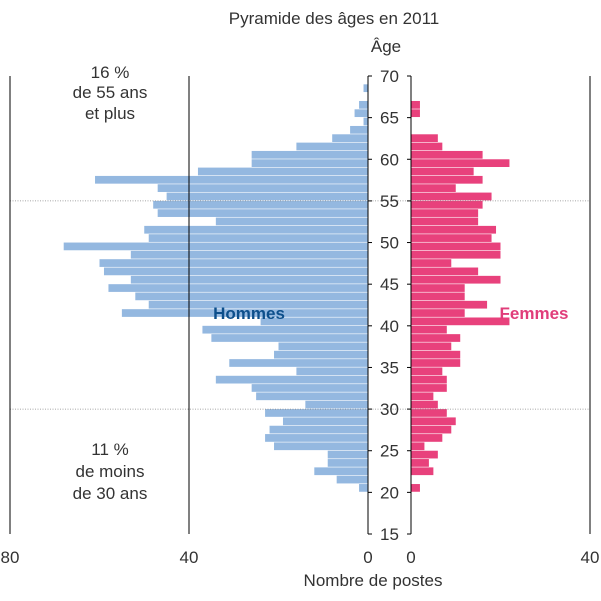 The width and height of the screenshot is (601, 601). I want to click on x-tick-left: 40, so click(189, 557).